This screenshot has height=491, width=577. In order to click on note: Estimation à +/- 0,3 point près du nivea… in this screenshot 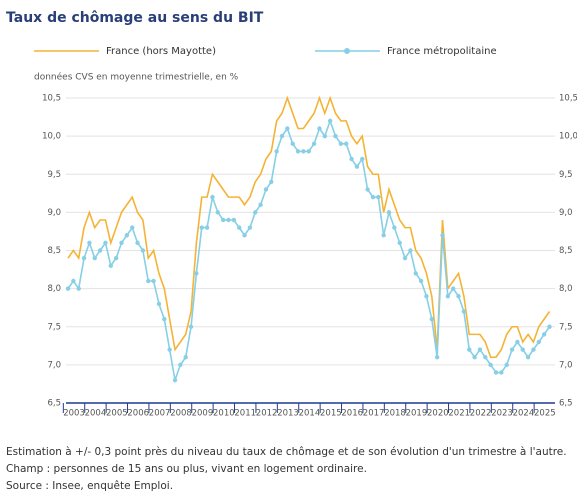, I will do `click(286, 452)`.